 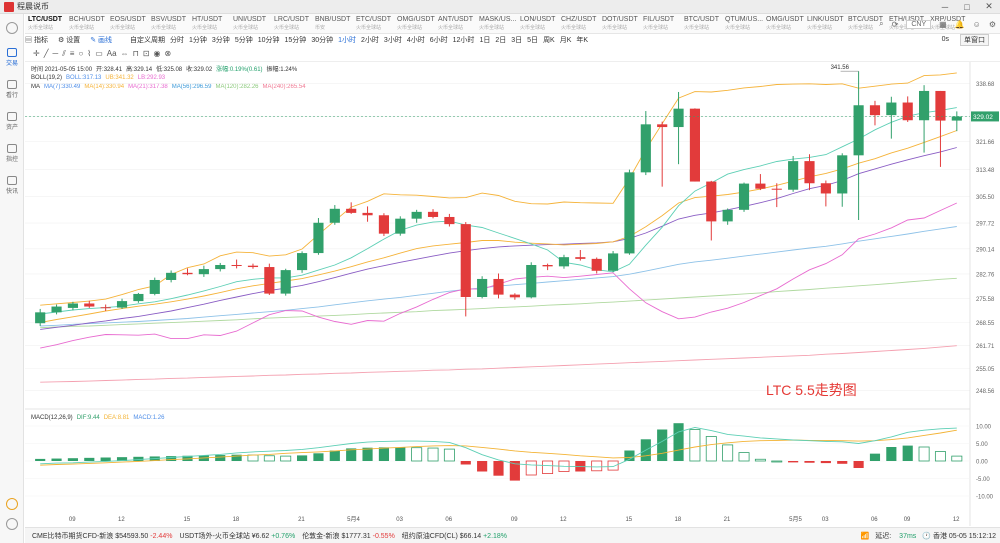 I want to click on tab-22: XRP/USDT 火币全球站, so click(x=948, y=23).